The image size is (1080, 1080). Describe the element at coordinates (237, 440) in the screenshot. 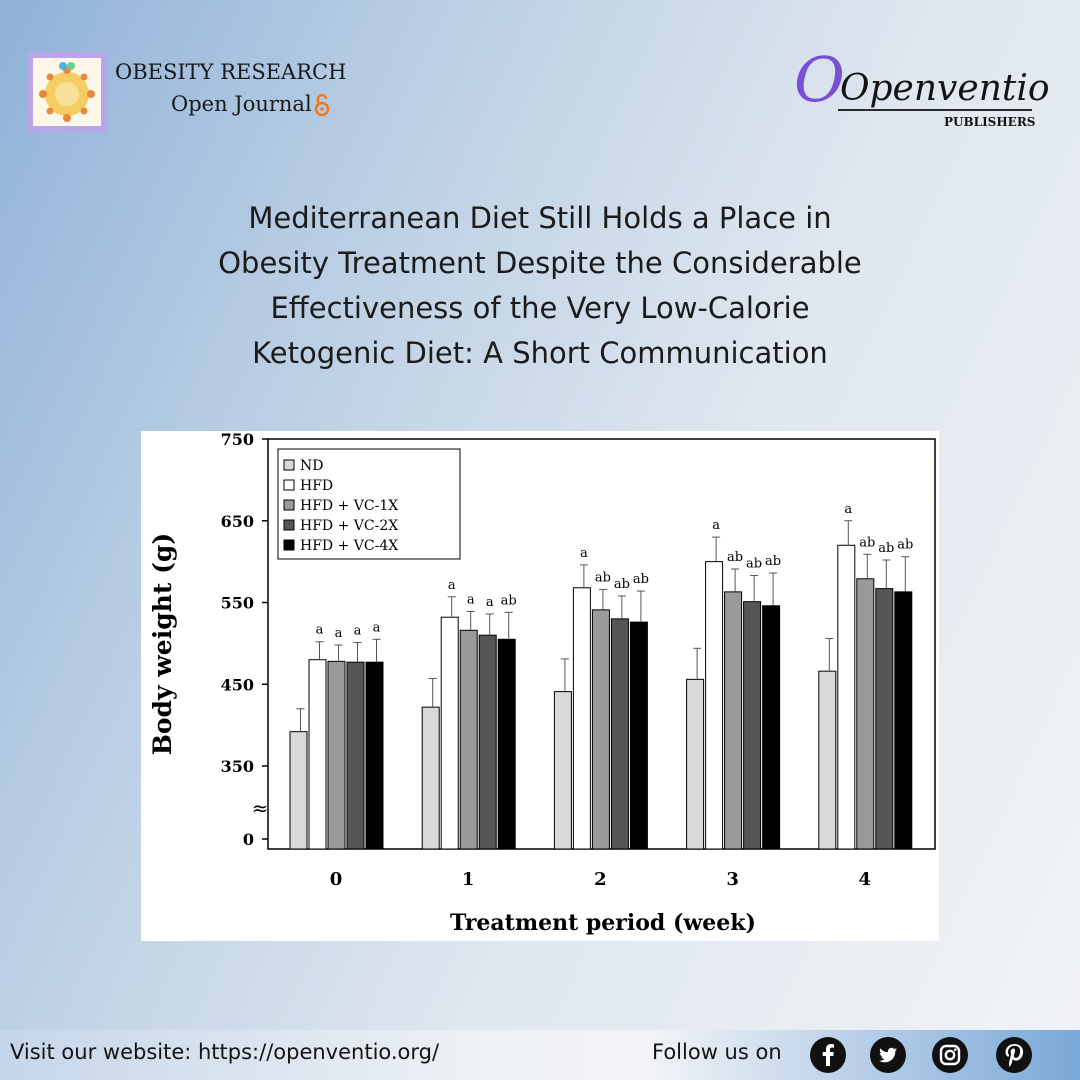

I see `y-tick-label: 750` at that location.